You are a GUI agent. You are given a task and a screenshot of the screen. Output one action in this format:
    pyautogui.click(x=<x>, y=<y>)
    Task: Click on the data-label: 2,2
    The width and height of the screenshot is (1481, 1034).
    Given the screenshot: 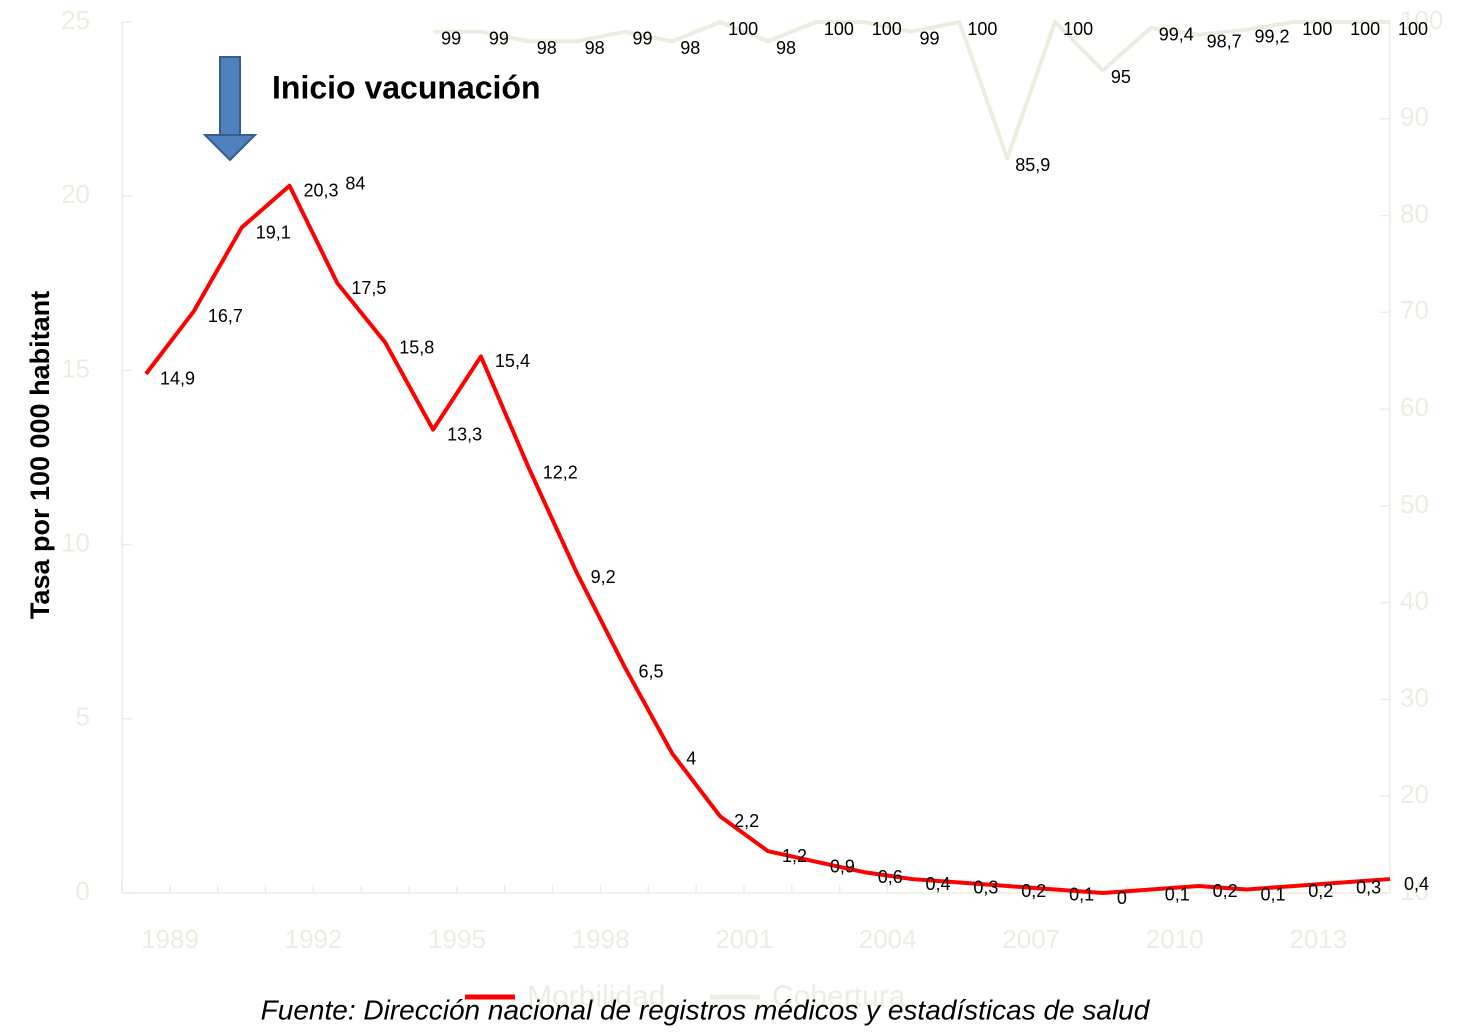 What is the action you would take?
    pyautogui.click(x=746, y=821)
    